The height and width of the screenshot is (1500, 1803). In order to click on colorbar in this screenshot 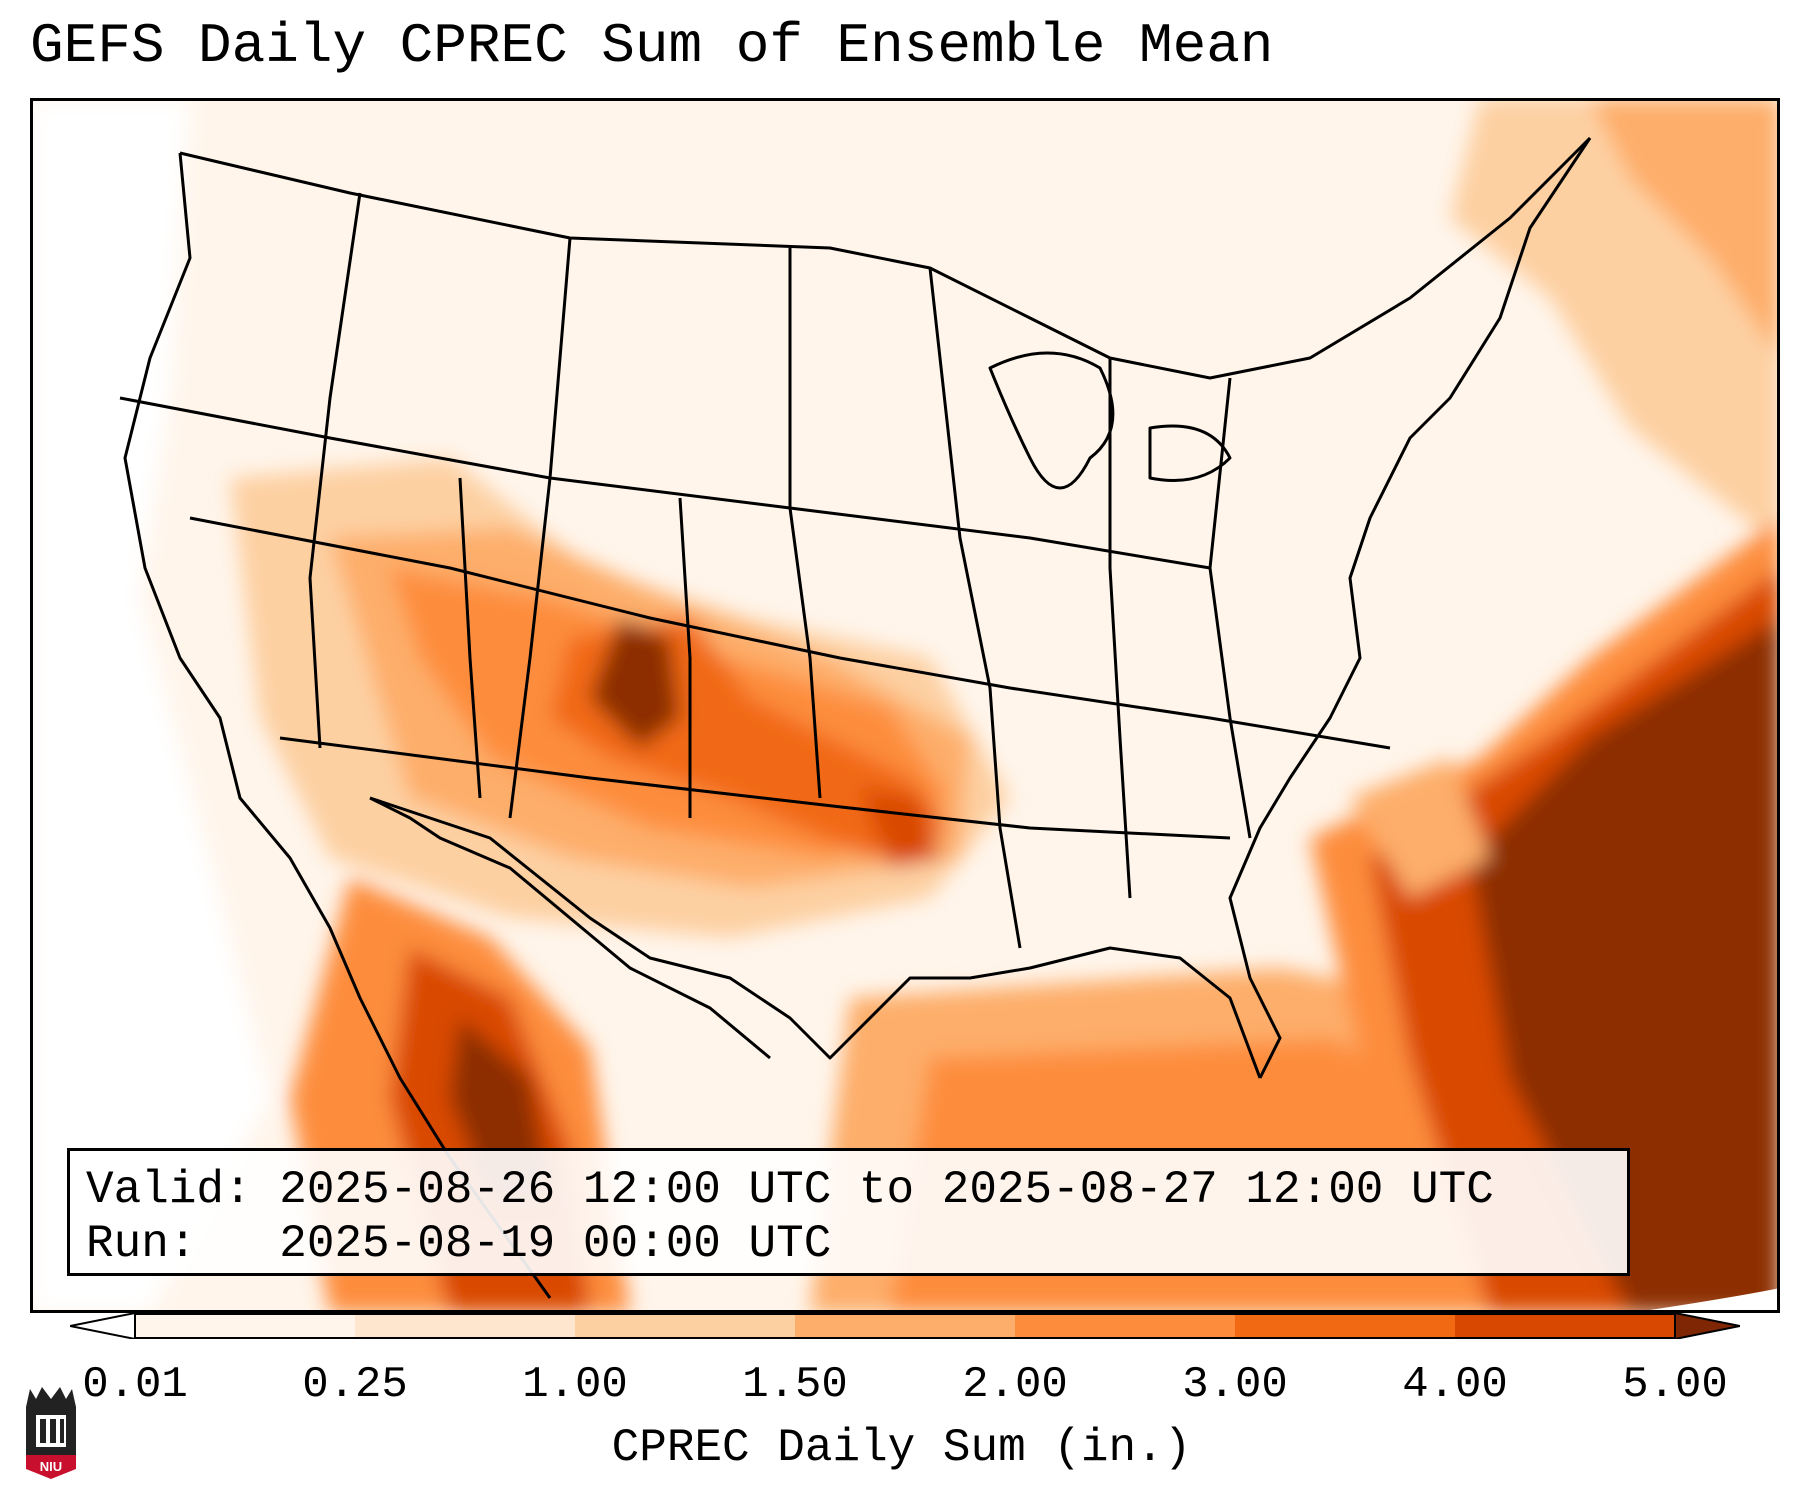, I will do `click(905, 1326)`.